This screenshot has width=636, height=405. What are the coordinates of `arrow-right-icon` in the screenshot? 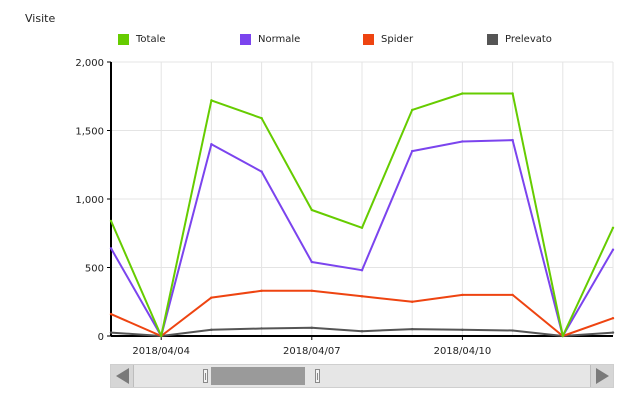 It's located at (602, 376).